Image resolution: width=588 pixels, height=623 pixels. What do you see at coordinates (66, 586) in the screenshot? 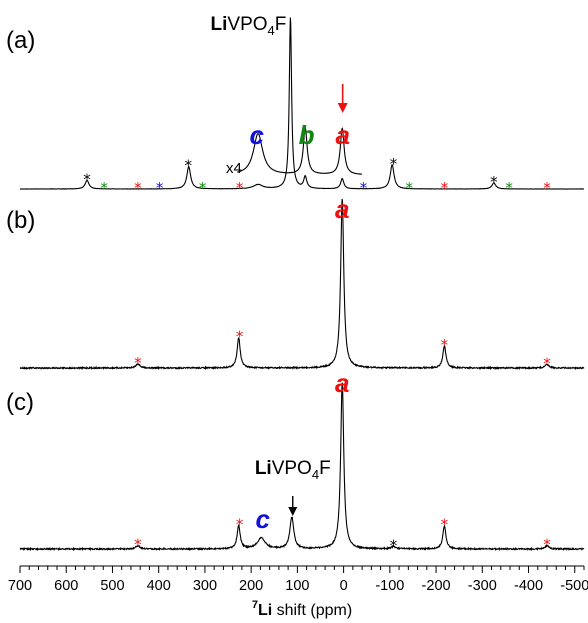
I see `x-tick-label: 600` at bounding box center [66, 586].